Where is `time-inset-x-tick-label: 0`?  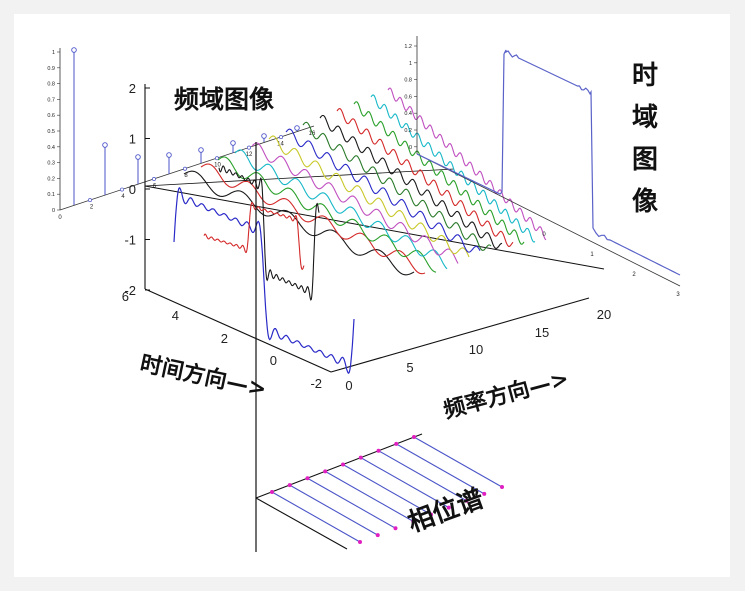
time-inset-x-tick-label: 0 is located at coordinates (544, 235).